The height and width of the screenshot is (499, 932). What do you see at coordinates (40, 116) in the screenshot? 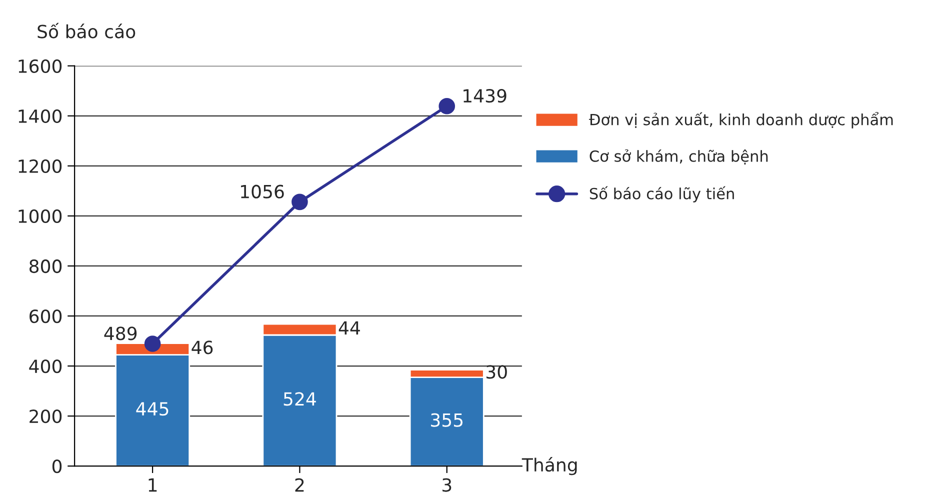
I see `y-tick-label: 1400` at bounding box center [40, 116].